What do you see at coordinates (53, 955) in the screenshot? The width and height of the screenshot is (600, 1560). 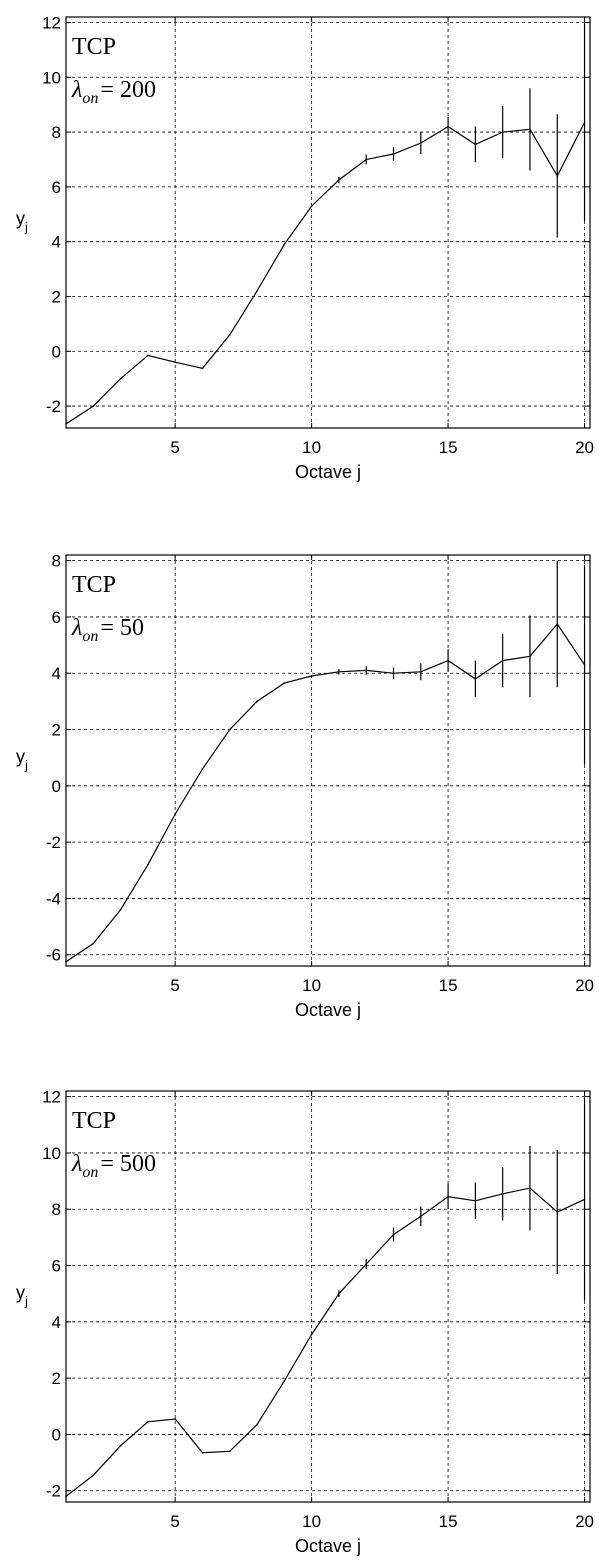 I see `y-tick-label: -6` at bounding box center [53, 955].